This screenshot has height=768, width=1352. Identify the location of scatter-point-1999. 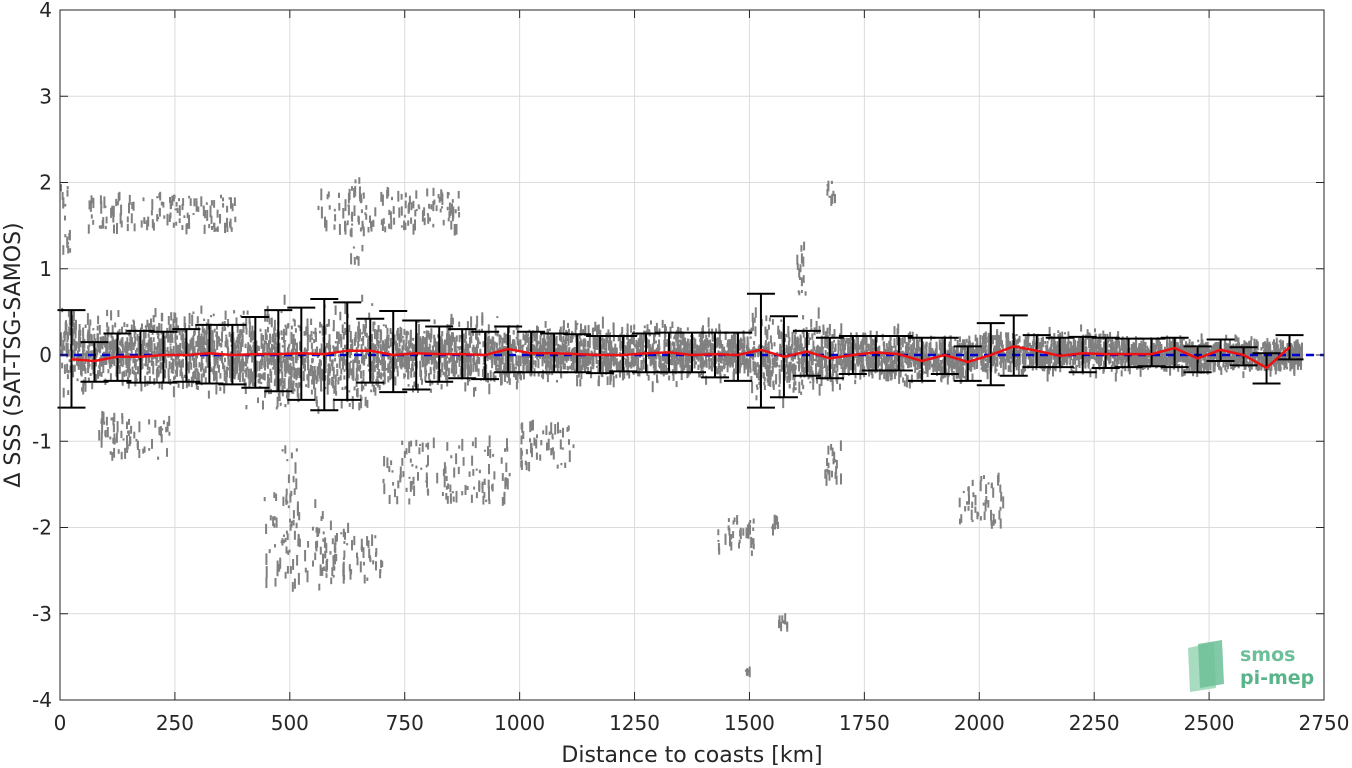
(431, 358).